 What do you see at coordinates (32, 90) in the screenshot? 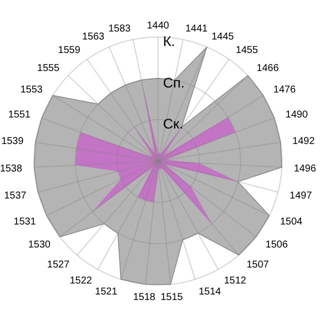
I see `spoke-label: 1553` at bounding box center [32, 90].